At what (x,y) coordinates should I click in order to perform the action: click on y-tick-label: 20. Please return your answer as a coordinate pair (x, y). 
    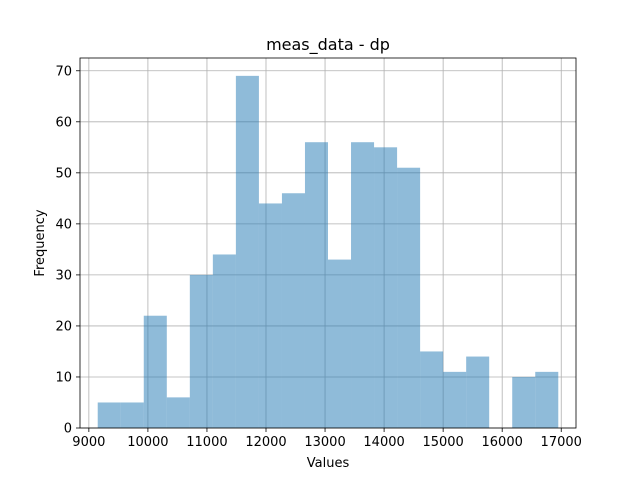
    Looking at the image, I should click on (63, 326).